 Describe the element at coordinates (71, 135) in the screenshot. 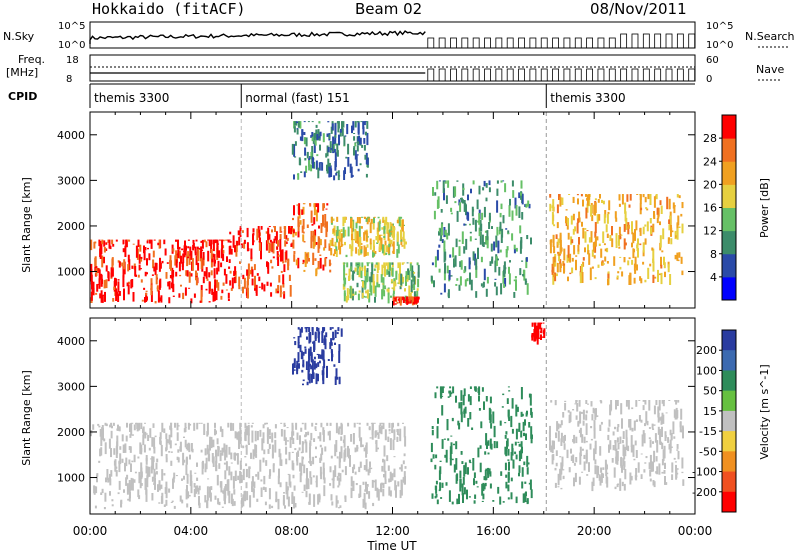

I see `y-tick-label: 4000` at that location.